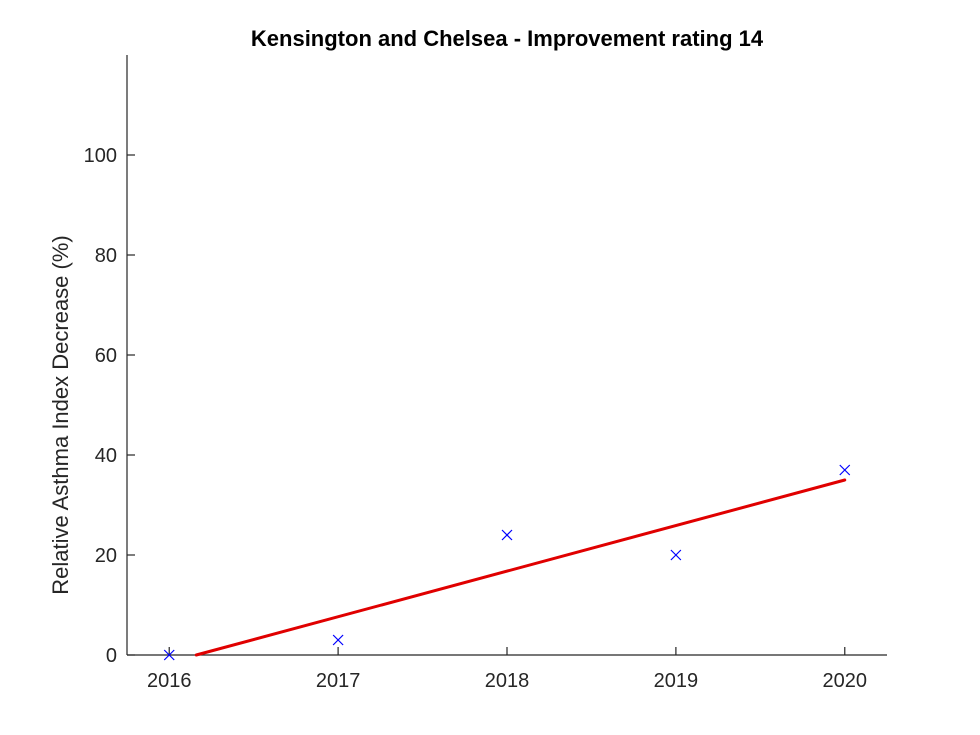 This screenshot has width=980, height=735. I want to click on y-tick-label: 20, so click(106, 556).